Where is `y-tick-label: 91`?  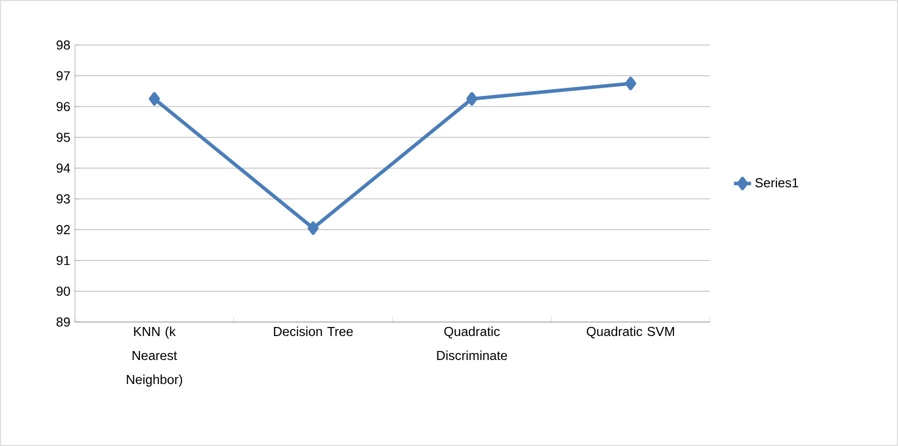 y-tick-label: 91 is located at coordinates (63, 261).